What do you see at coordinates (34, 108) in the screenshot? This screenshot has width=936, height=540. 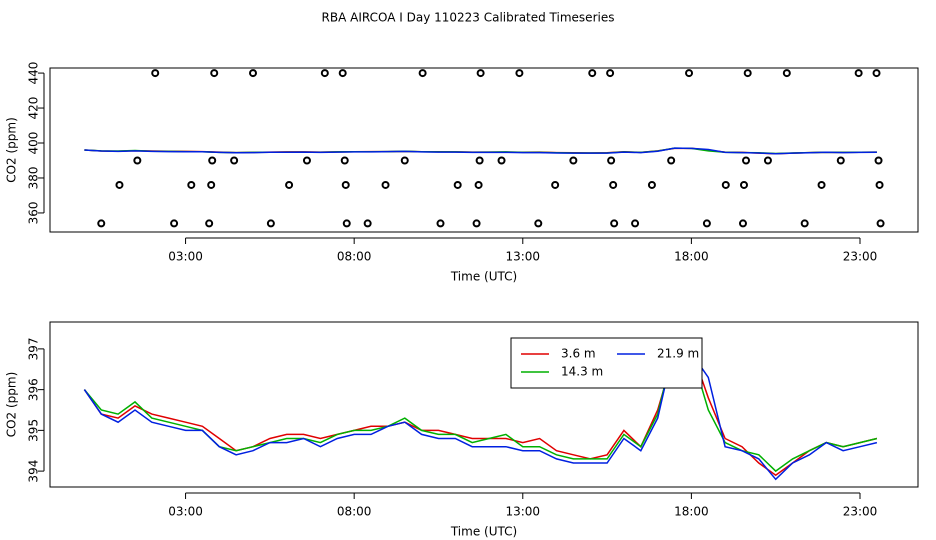 I see `y-tick-label: 420` at bounding box center [34, 108].